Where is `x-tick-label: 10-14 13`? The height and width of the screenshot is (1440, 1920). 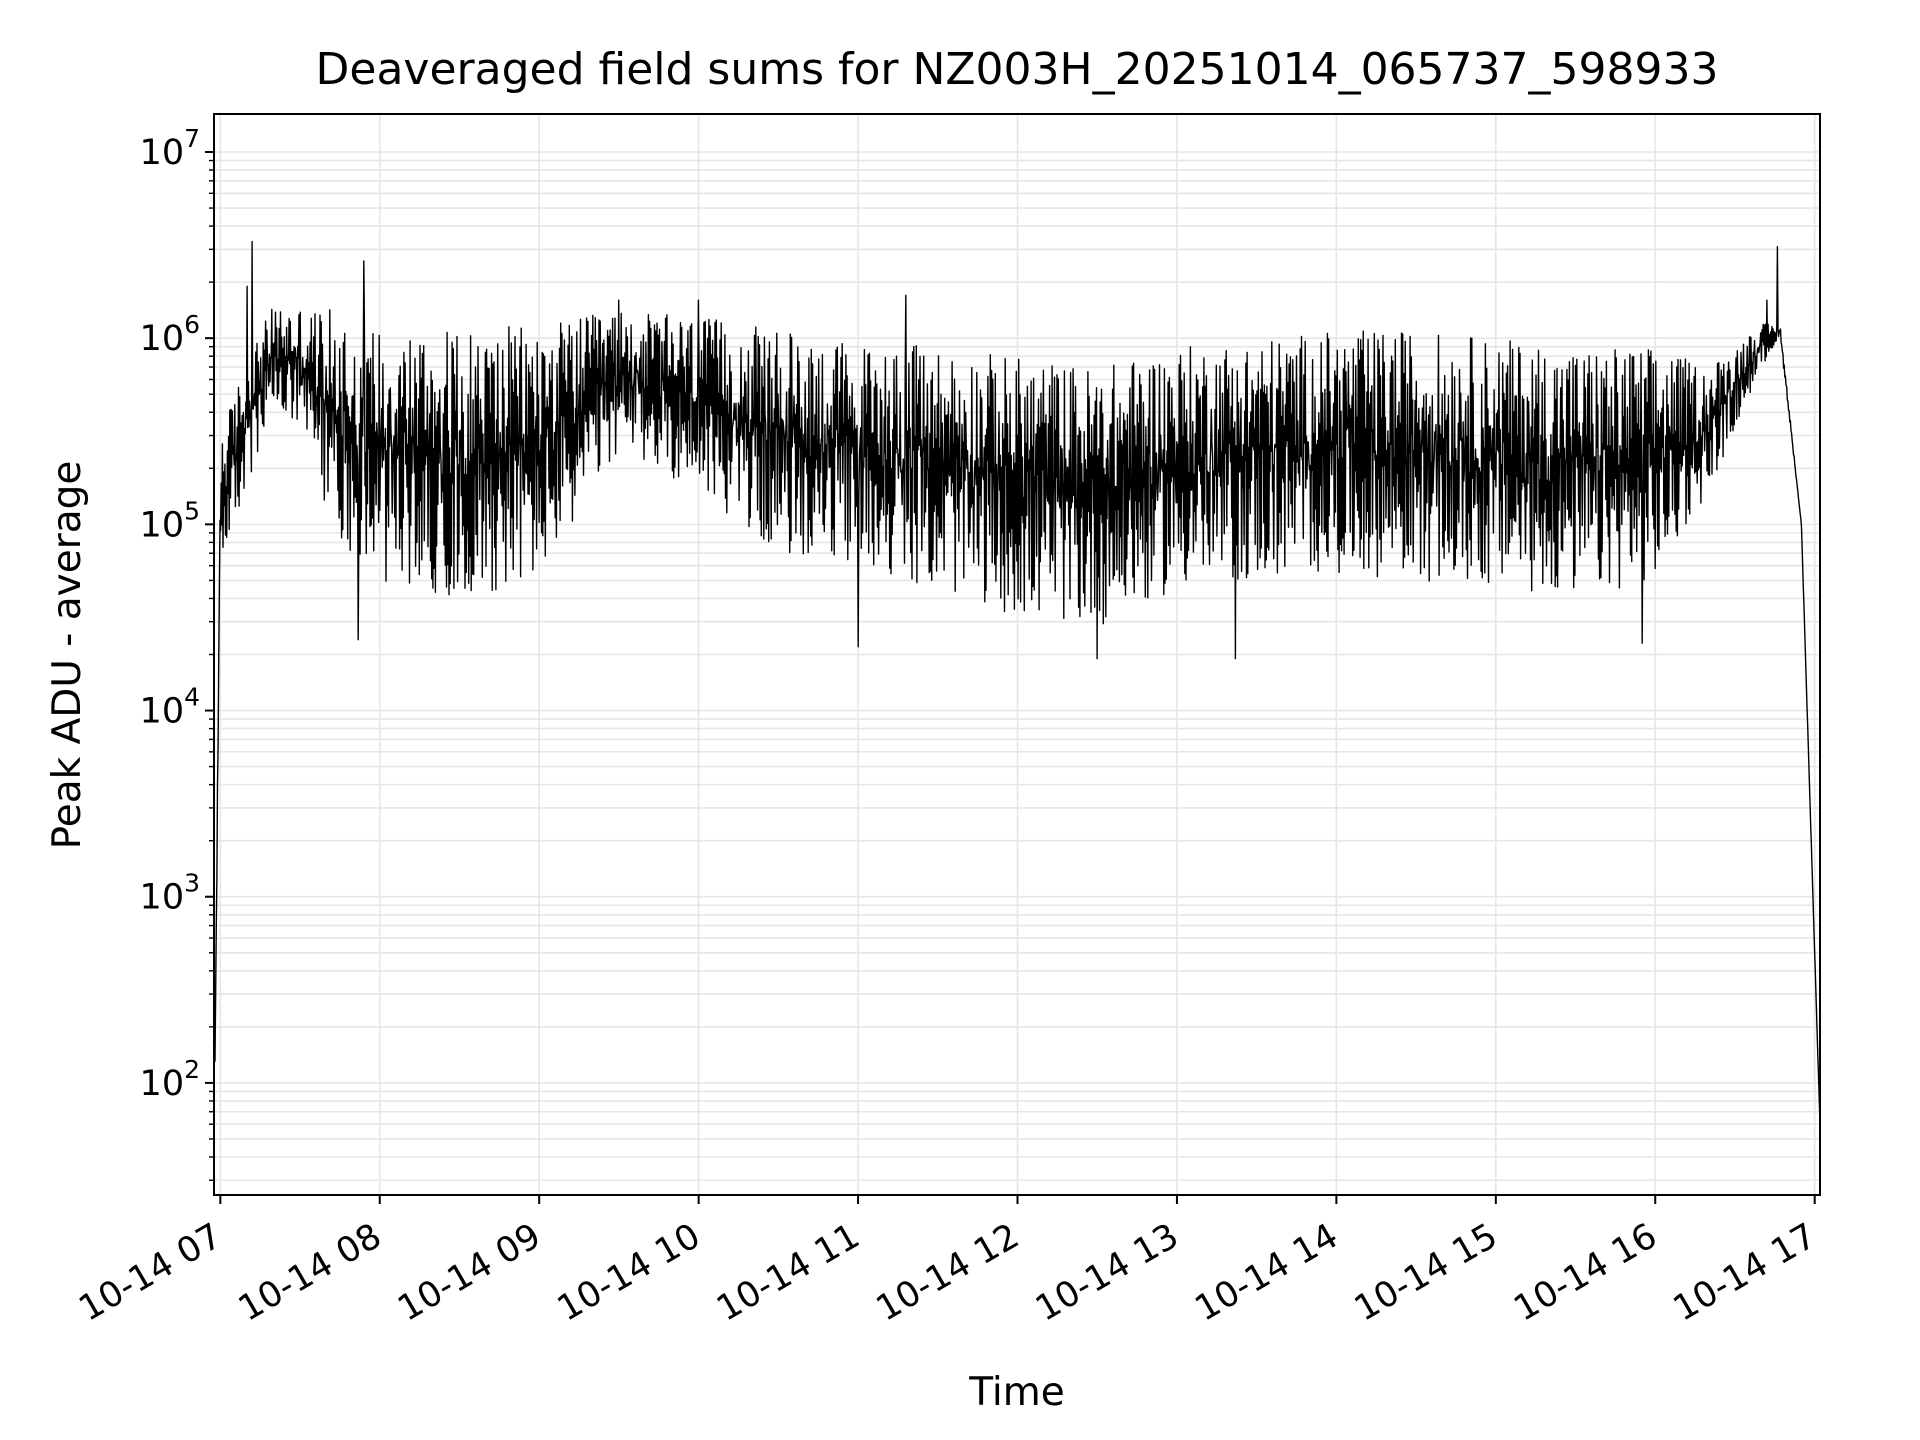
x-tick-label: 10-14 13 is located at coordinates (1107, 1272).